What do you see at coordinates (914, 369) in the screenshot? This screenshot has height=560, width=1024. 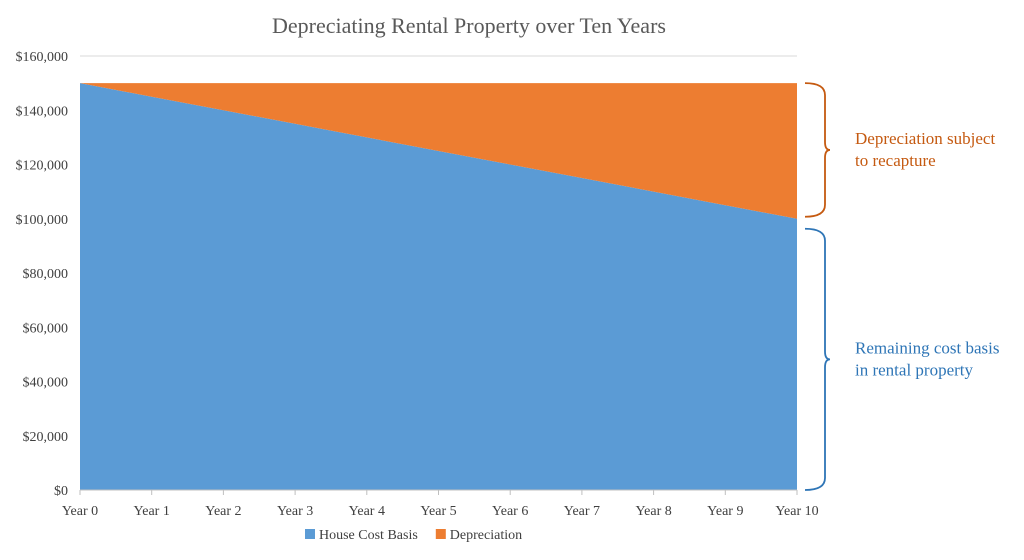 I see `annotation-text-1-1: in rental property` at bounding box center [914, 369].